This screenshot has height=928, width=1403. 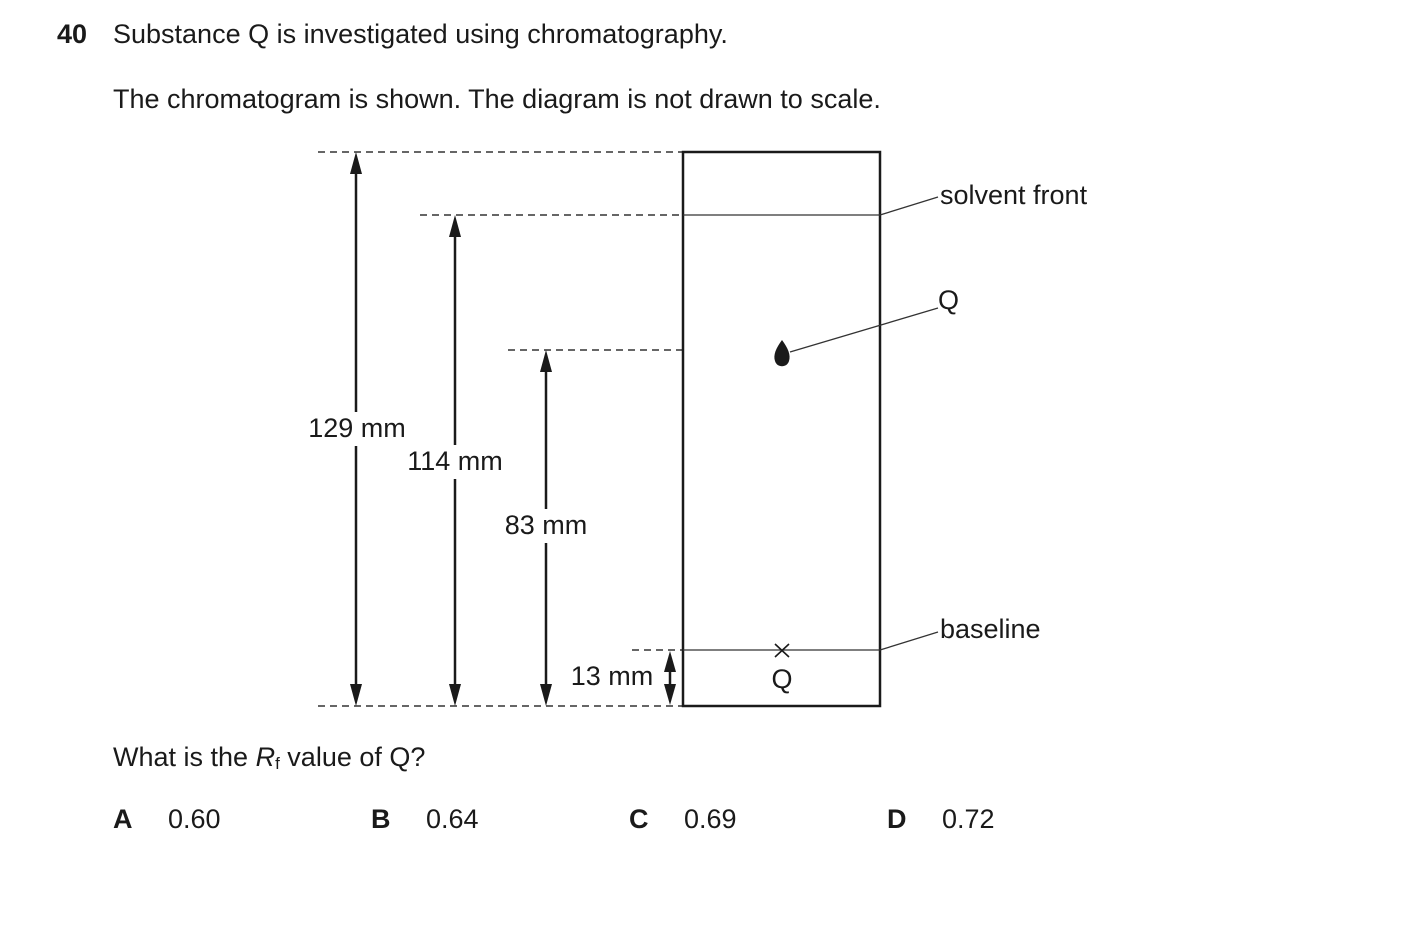 What do you see at coordinates (123, 819) in the screenshot?
I see `option-letter: A` at bounding box center [123, 819].